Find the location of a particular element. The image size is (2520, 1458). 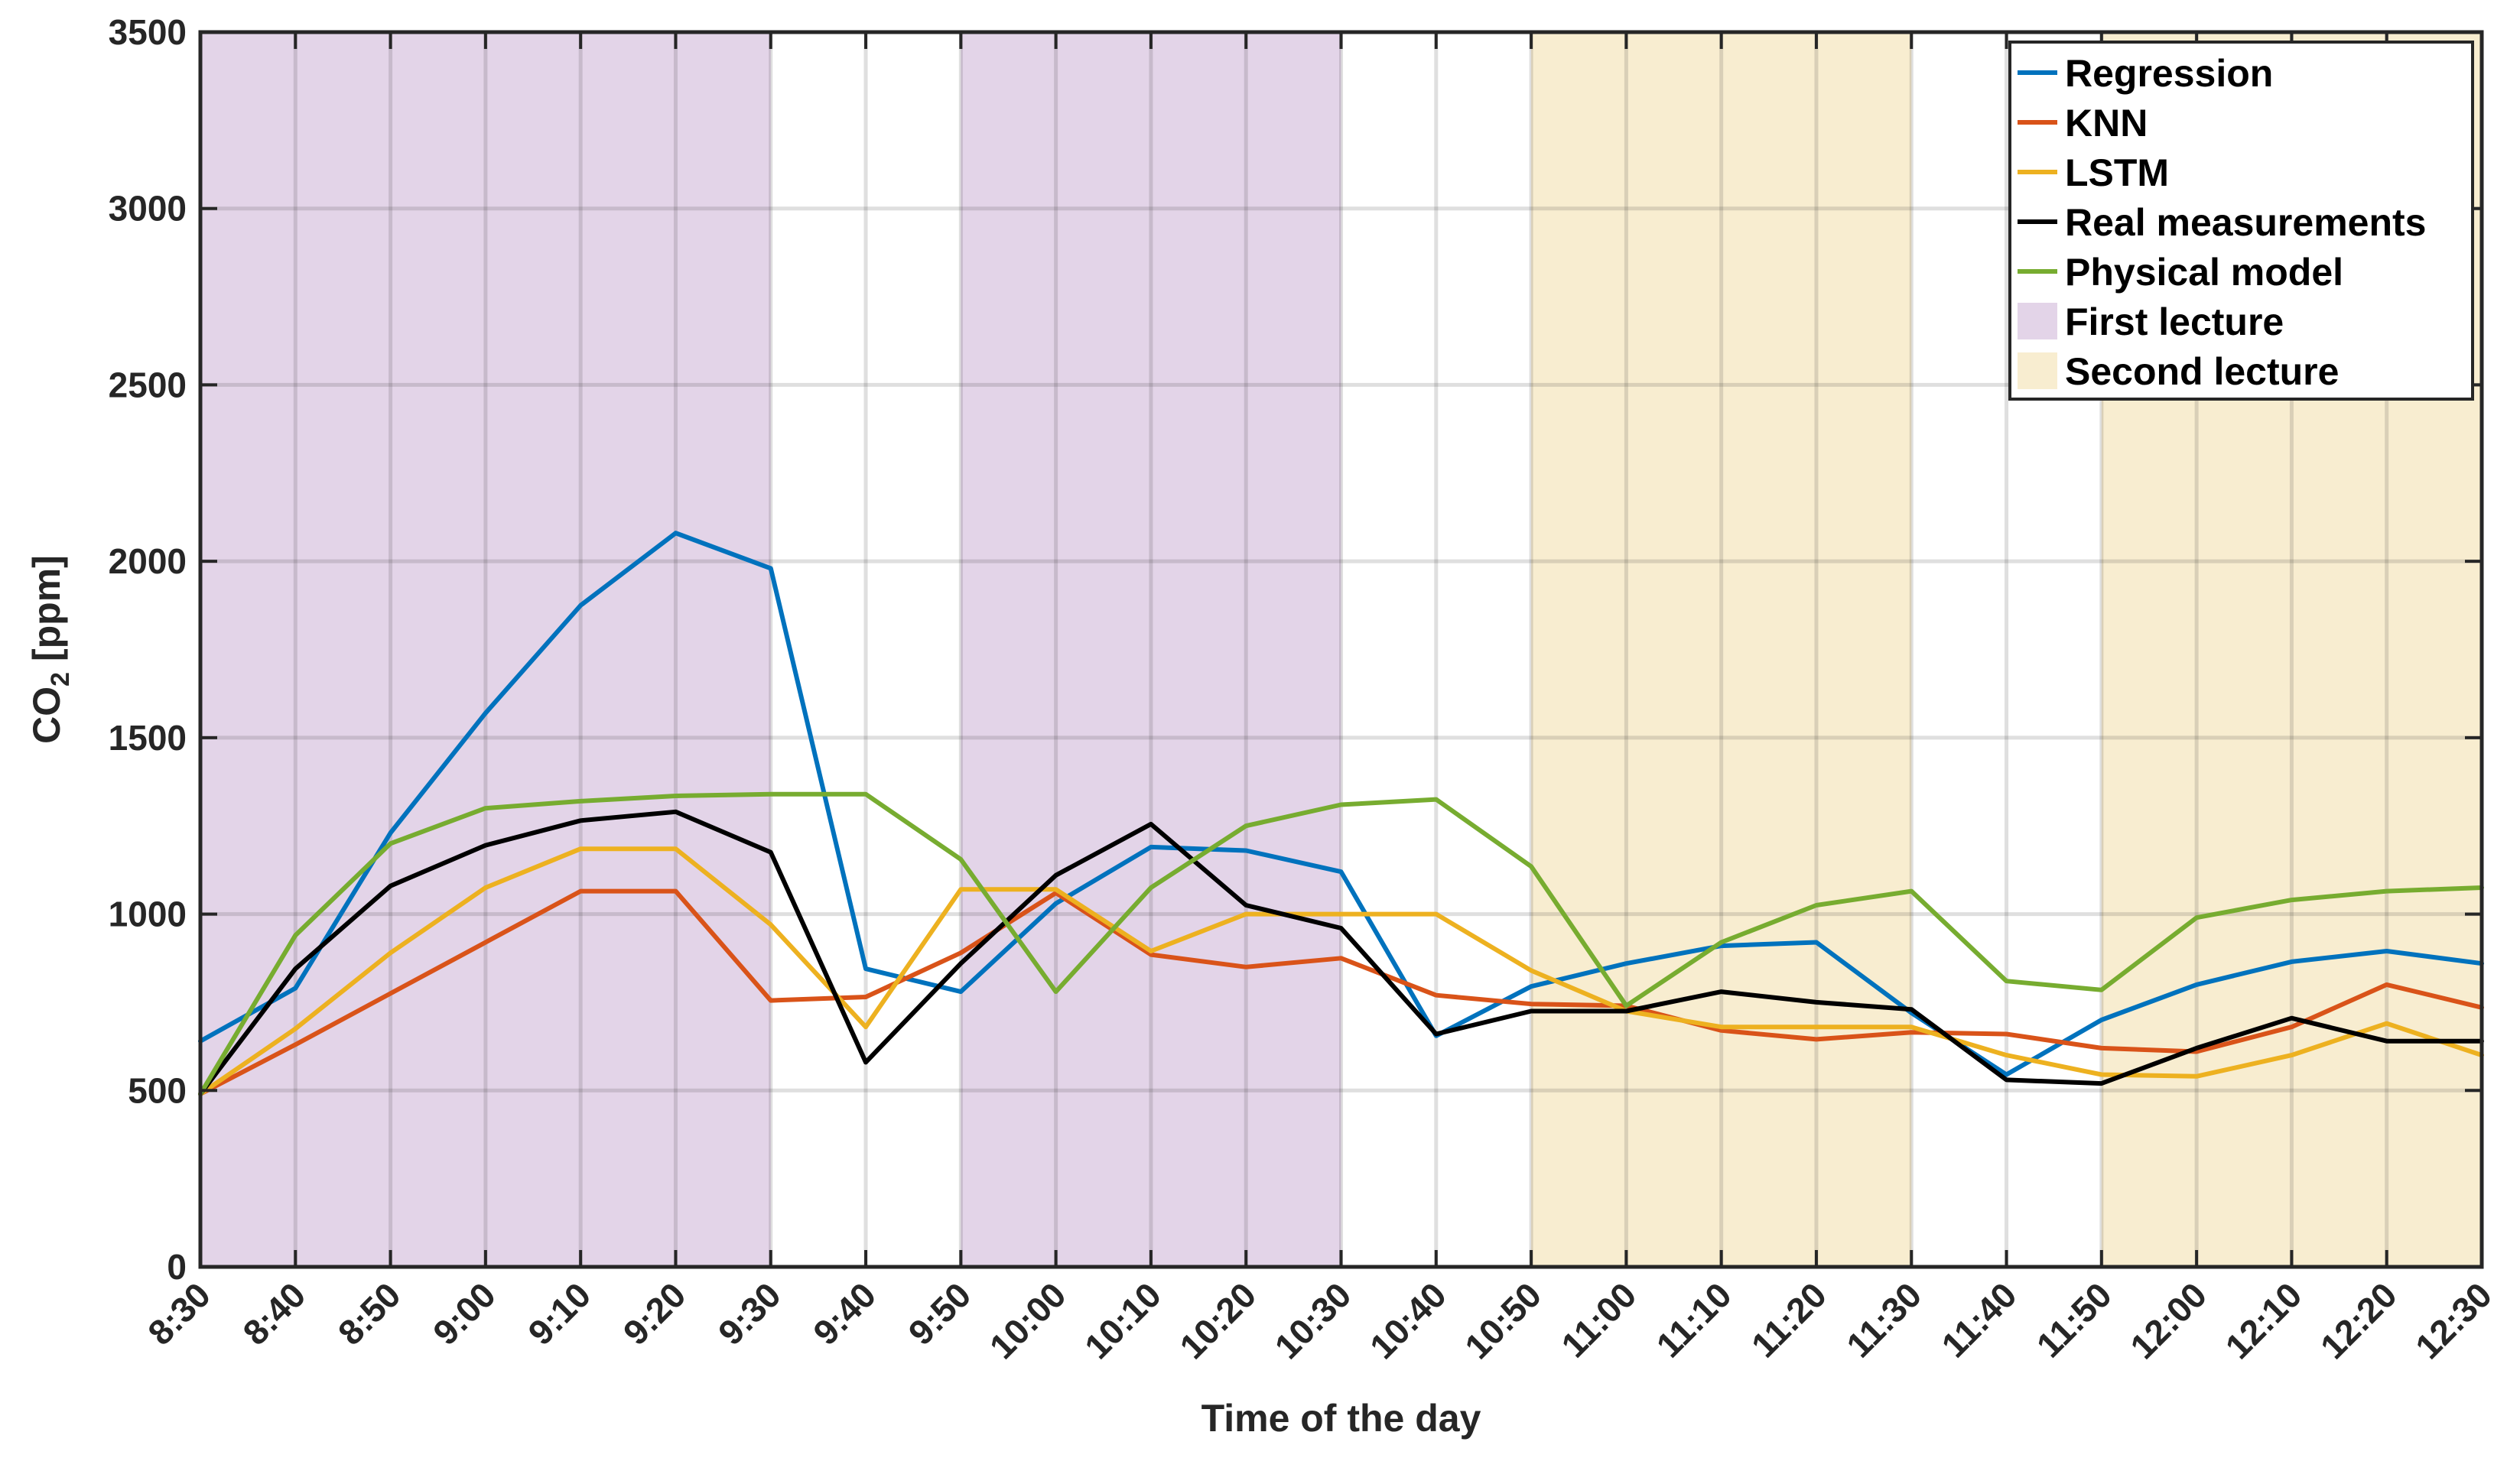

y-tick-label: 2000 is located at coordinates (148, 561).